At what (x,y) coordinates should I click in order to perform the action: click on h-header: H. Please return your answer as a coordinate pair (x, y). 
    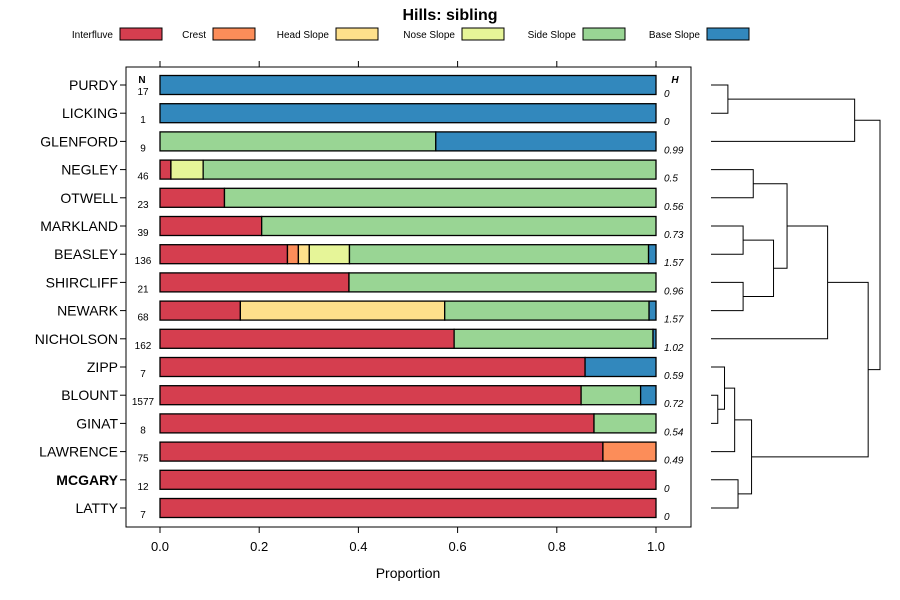
    Looking at the image, I should click on (675, 80).